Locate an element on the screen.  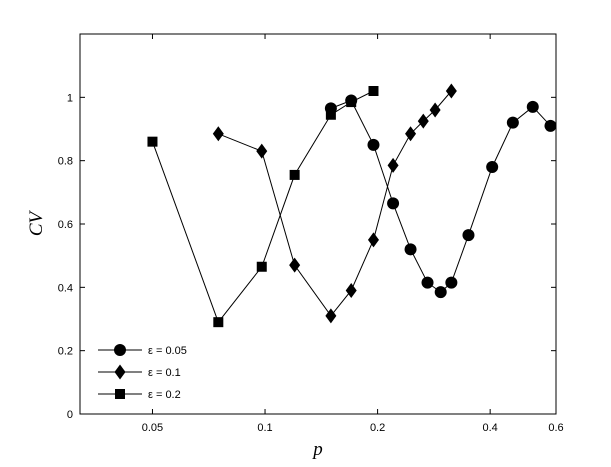
legend-label: ε = 0.1 is located at coordinates (164, 373).